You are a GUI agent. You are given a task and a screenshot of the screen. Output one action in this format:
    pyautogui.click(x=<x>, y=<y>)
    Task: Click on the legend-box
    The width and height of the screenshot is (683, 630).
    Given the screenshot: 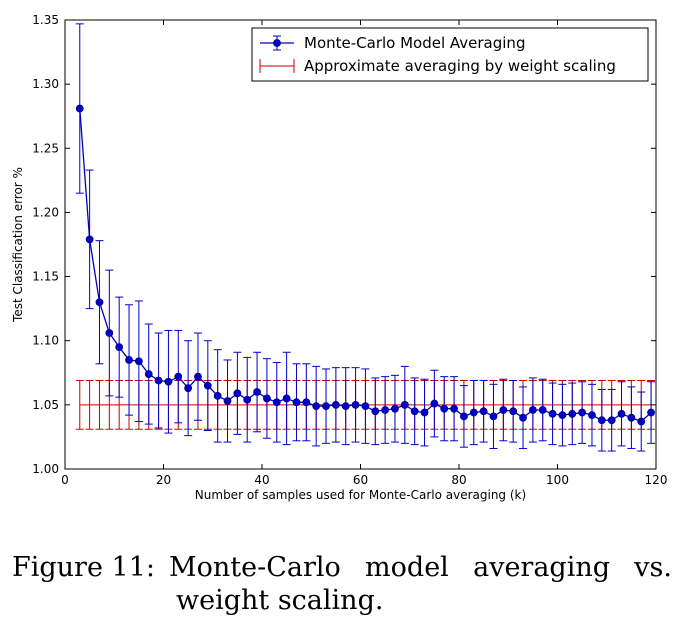 What is the action you would take?
    pyautogui.click(x=450, y=54)
    